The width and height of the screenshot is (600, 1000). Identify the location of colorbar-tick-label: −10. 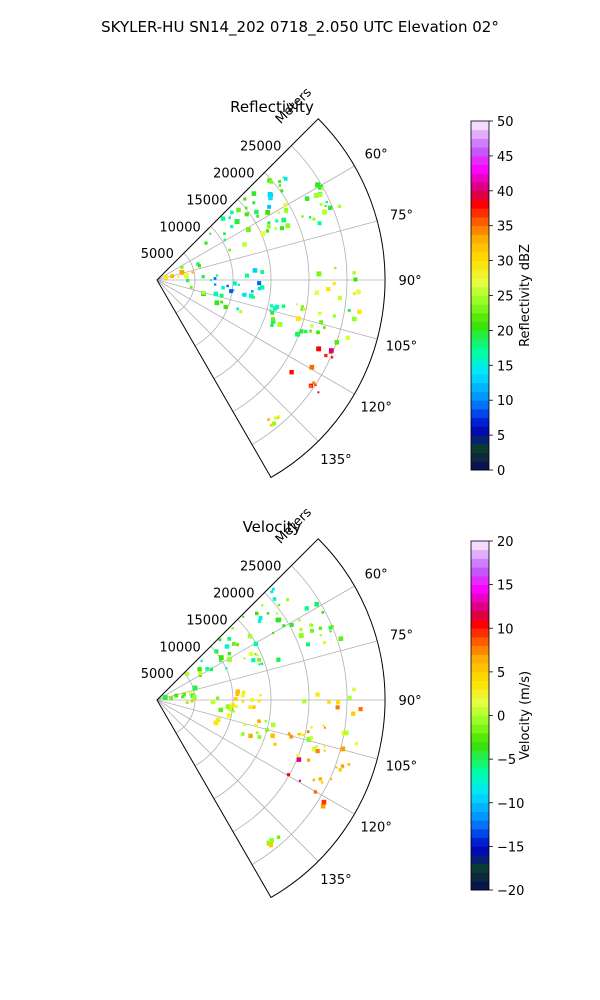
(510, 804).